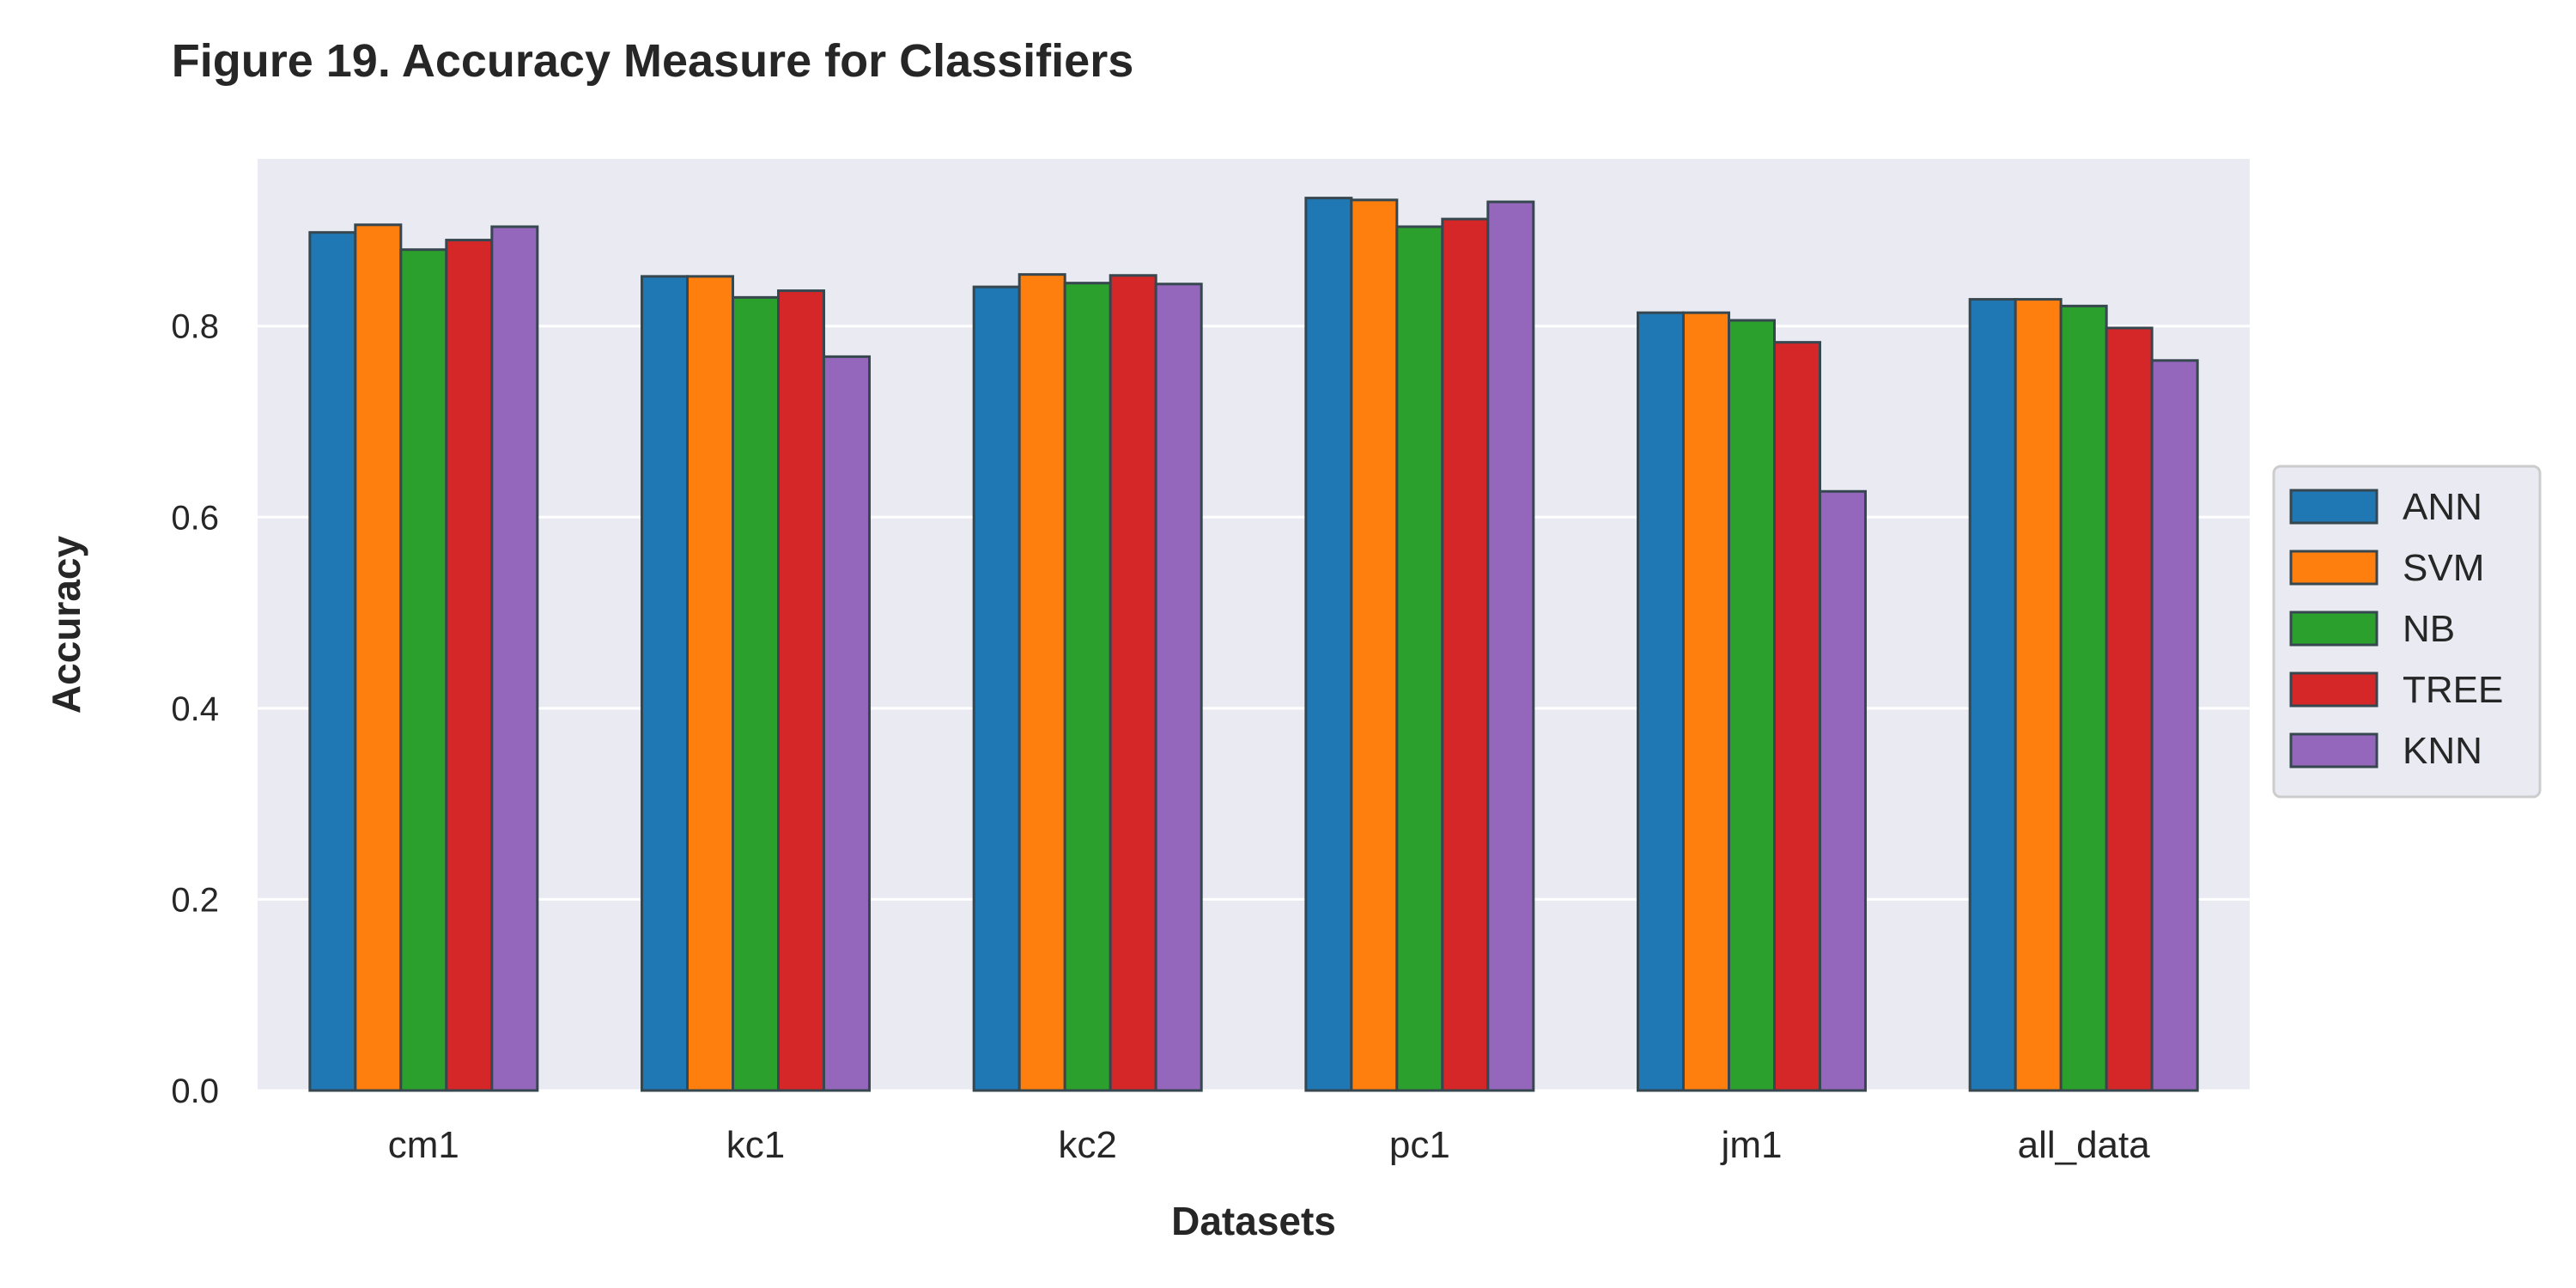 The image size is (2576, 1288). I want to click on bar-nb-cm1, so click(423, 670).